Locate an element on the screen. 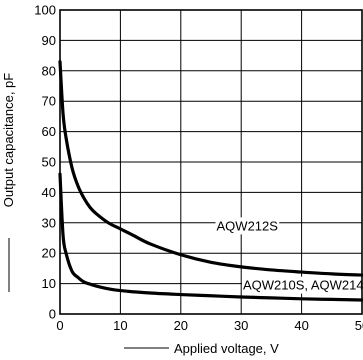 The width and height of the screenshot is (363, 360). y-axis-title: Output capacitance, pF is located at coordinates (8, 182).